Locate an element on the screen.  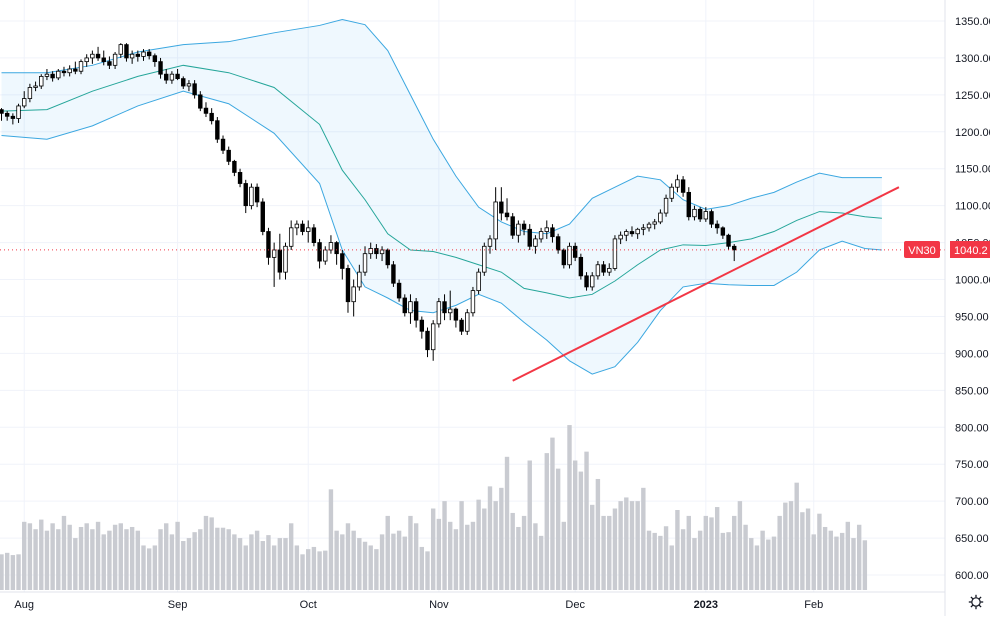
settings-gear-icon is located at coordinates (976, 602).